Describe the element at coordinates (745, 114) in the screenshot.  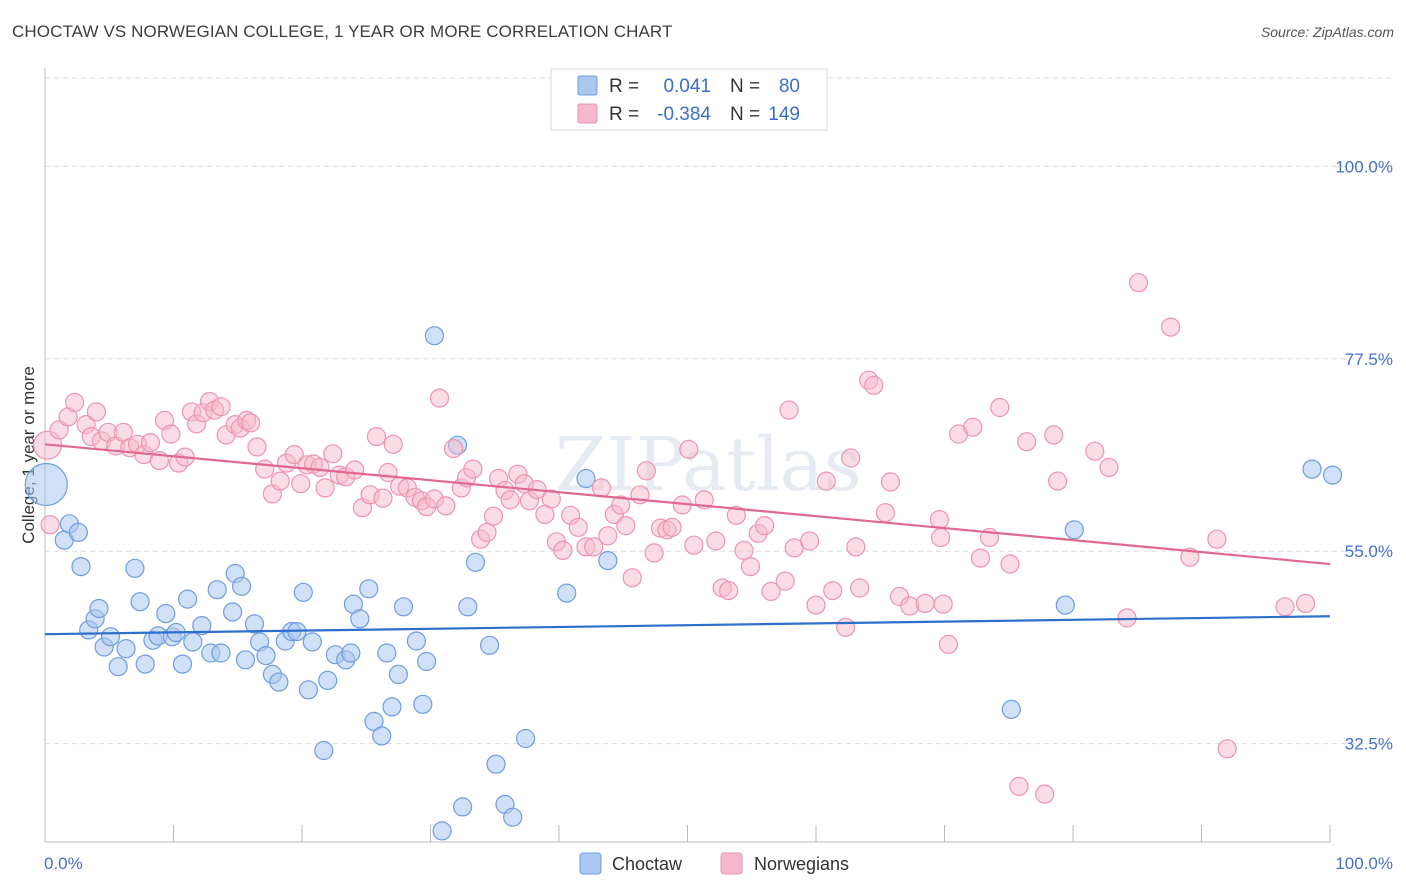
I see `legend-n-label-1: N =` at that location.